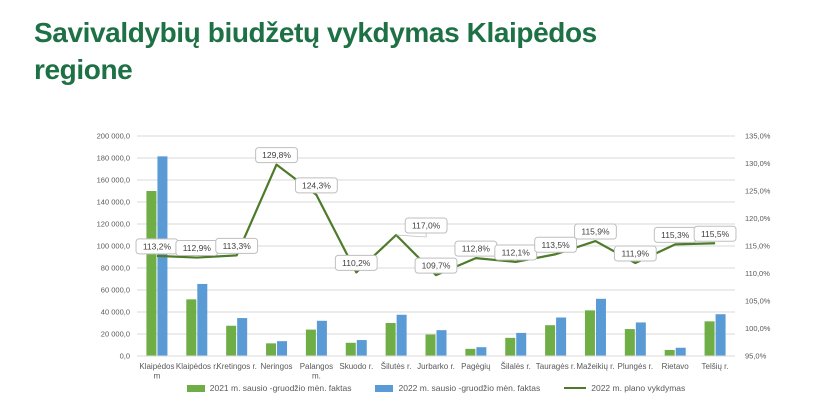 Image resolution: width=818 pixels, height=406 pixels. Describe the element at coordinates (113, 224) in the screenshot. I see `y-axis-left-tick: 120 000,0` at that location.